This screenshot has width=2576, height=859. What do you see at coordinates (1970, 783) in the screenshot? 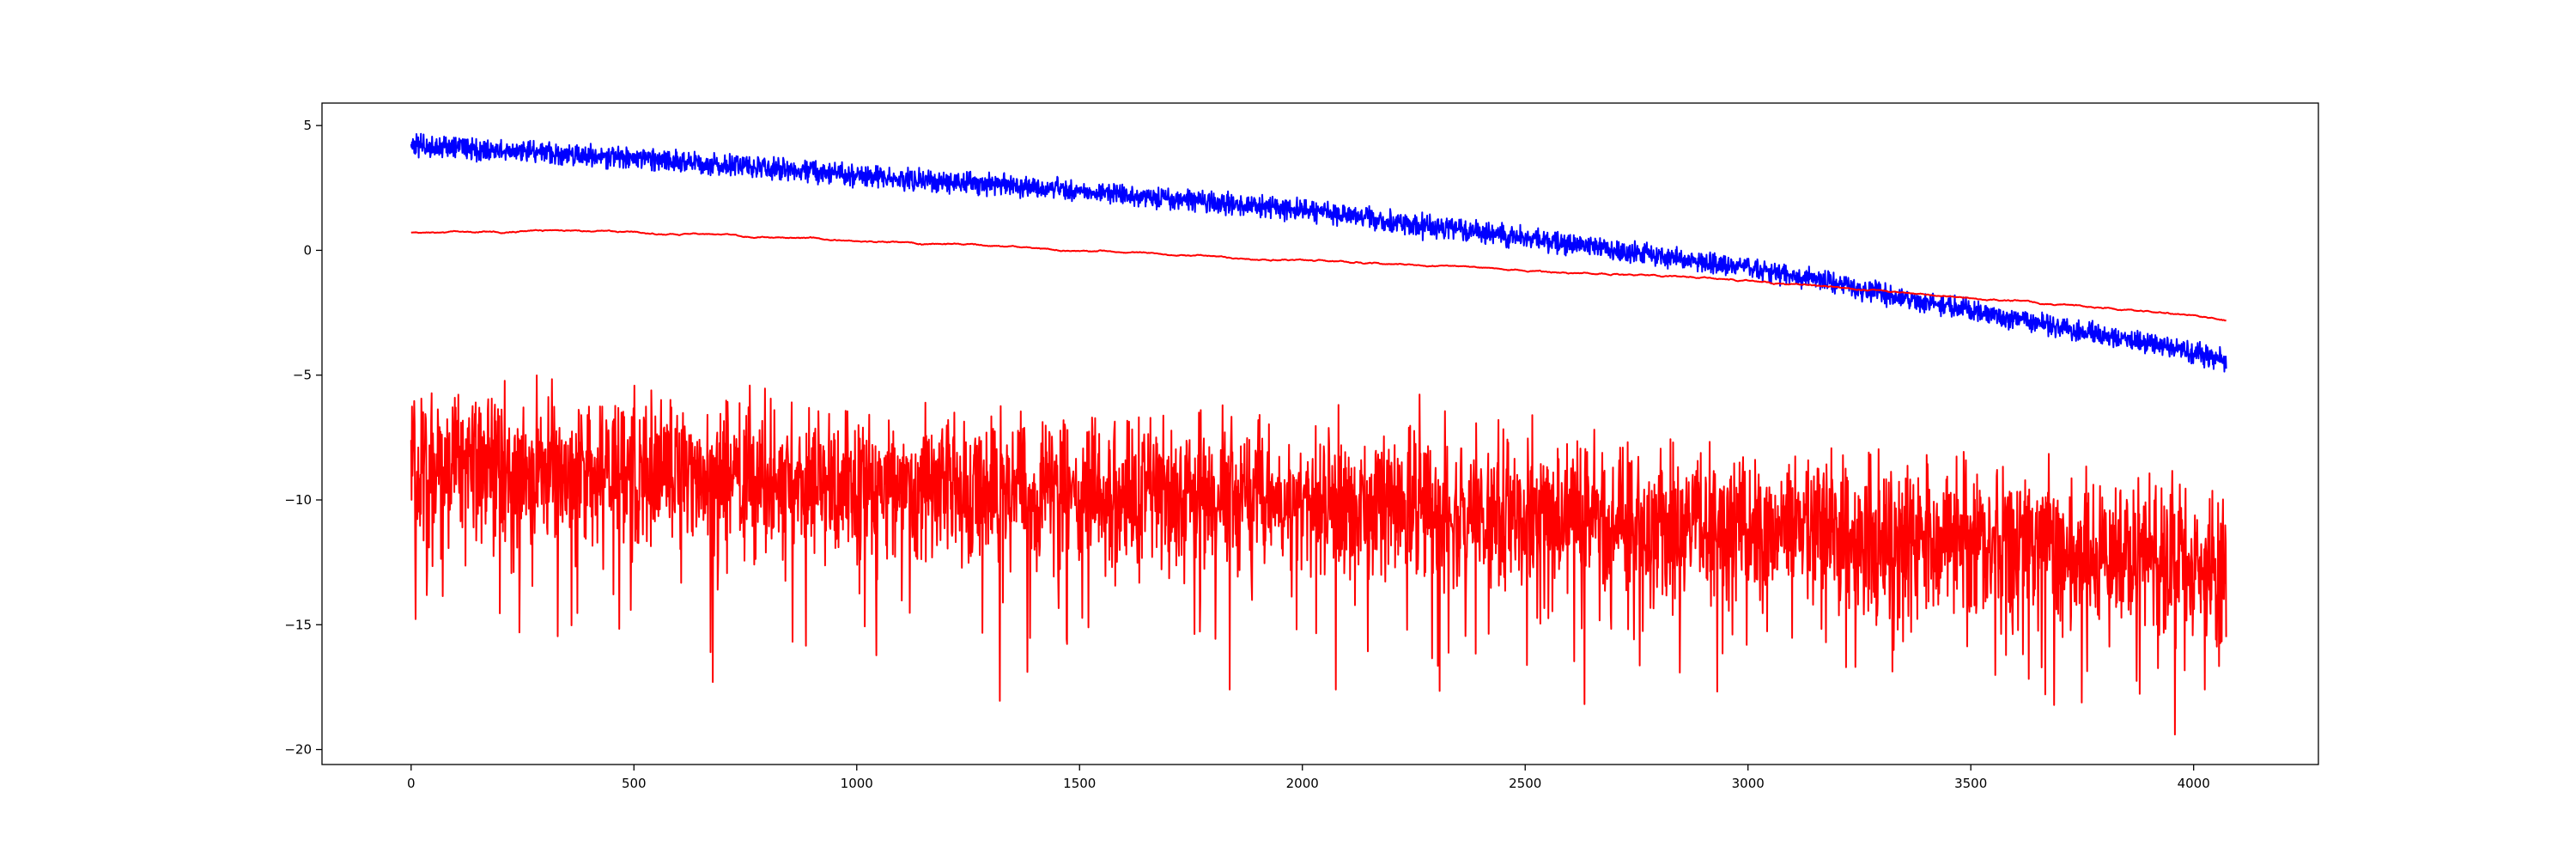
I see `x-tick-label: 3500` at bounding box center [1970, 783].